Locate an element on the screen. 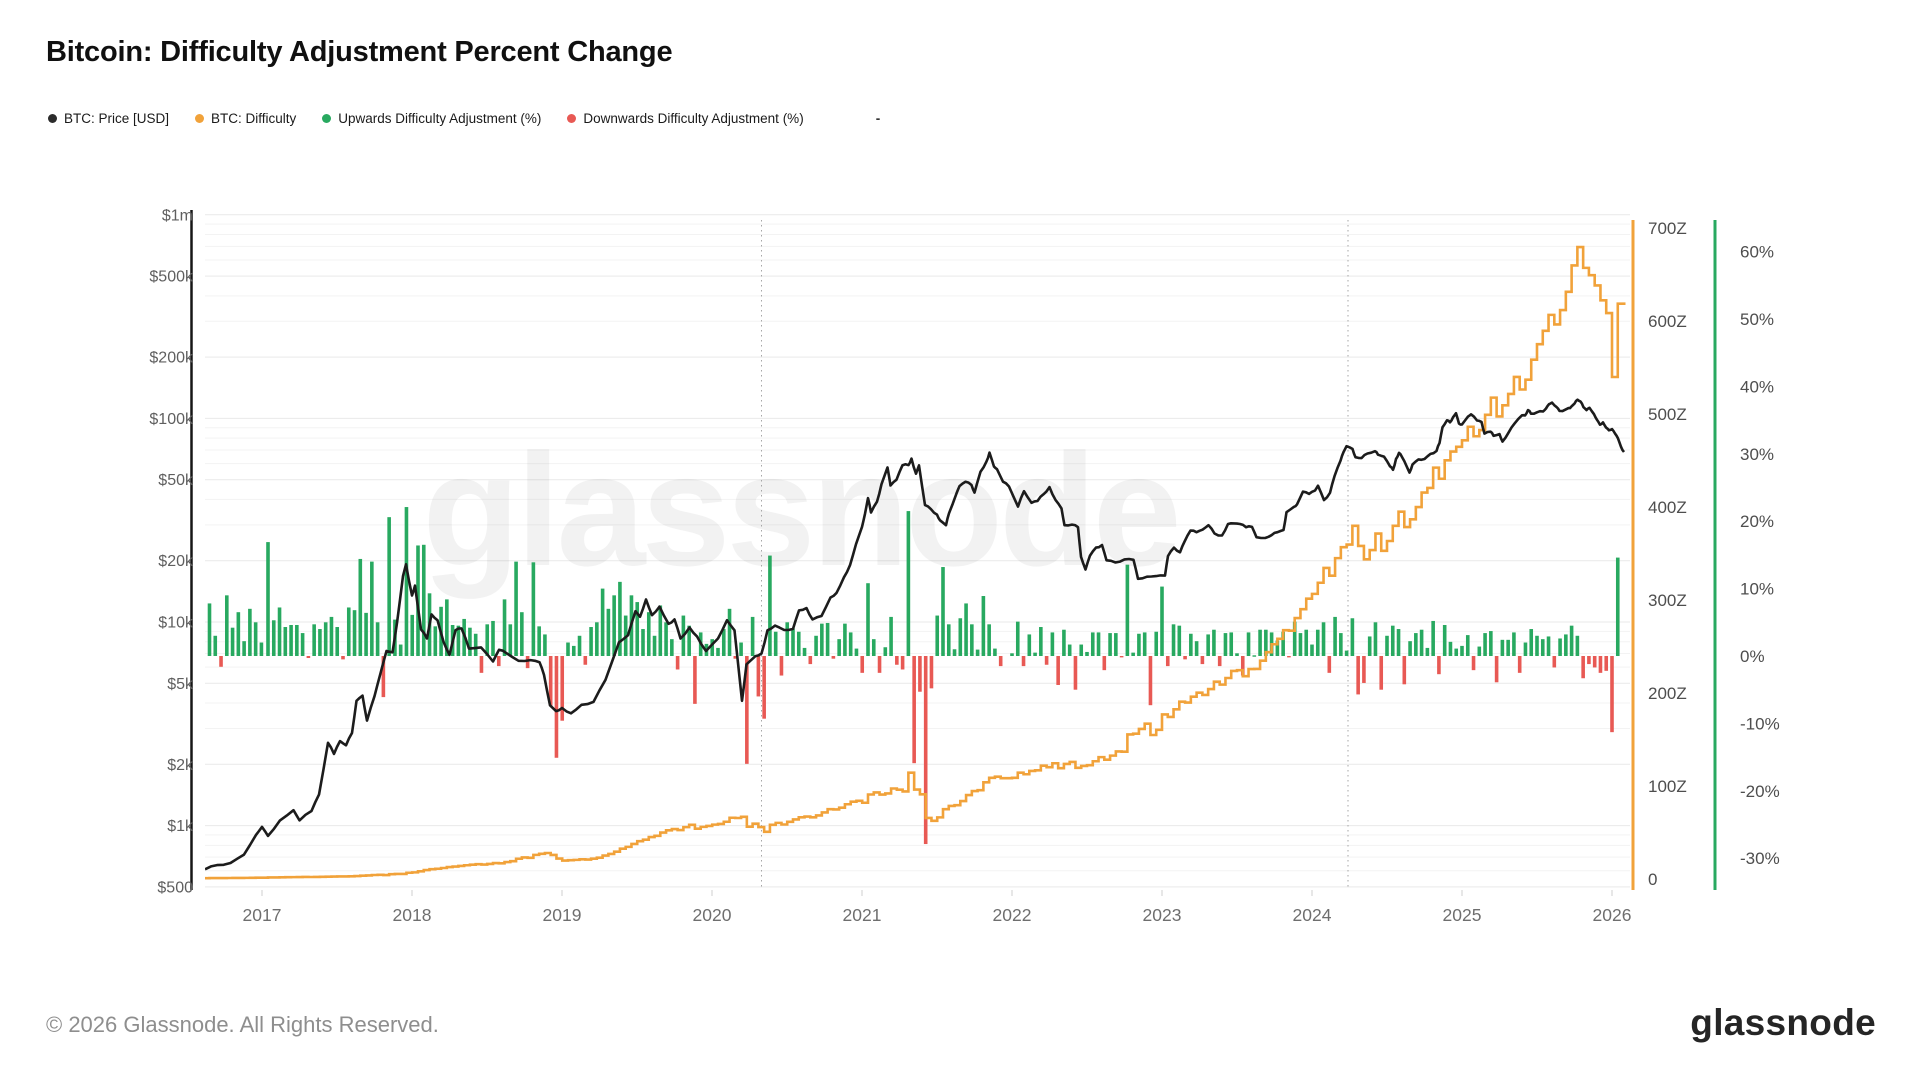 The image size is (1920, 1080). legend-item-label: BTC: Difficulty is located at coordinates (254, 118).